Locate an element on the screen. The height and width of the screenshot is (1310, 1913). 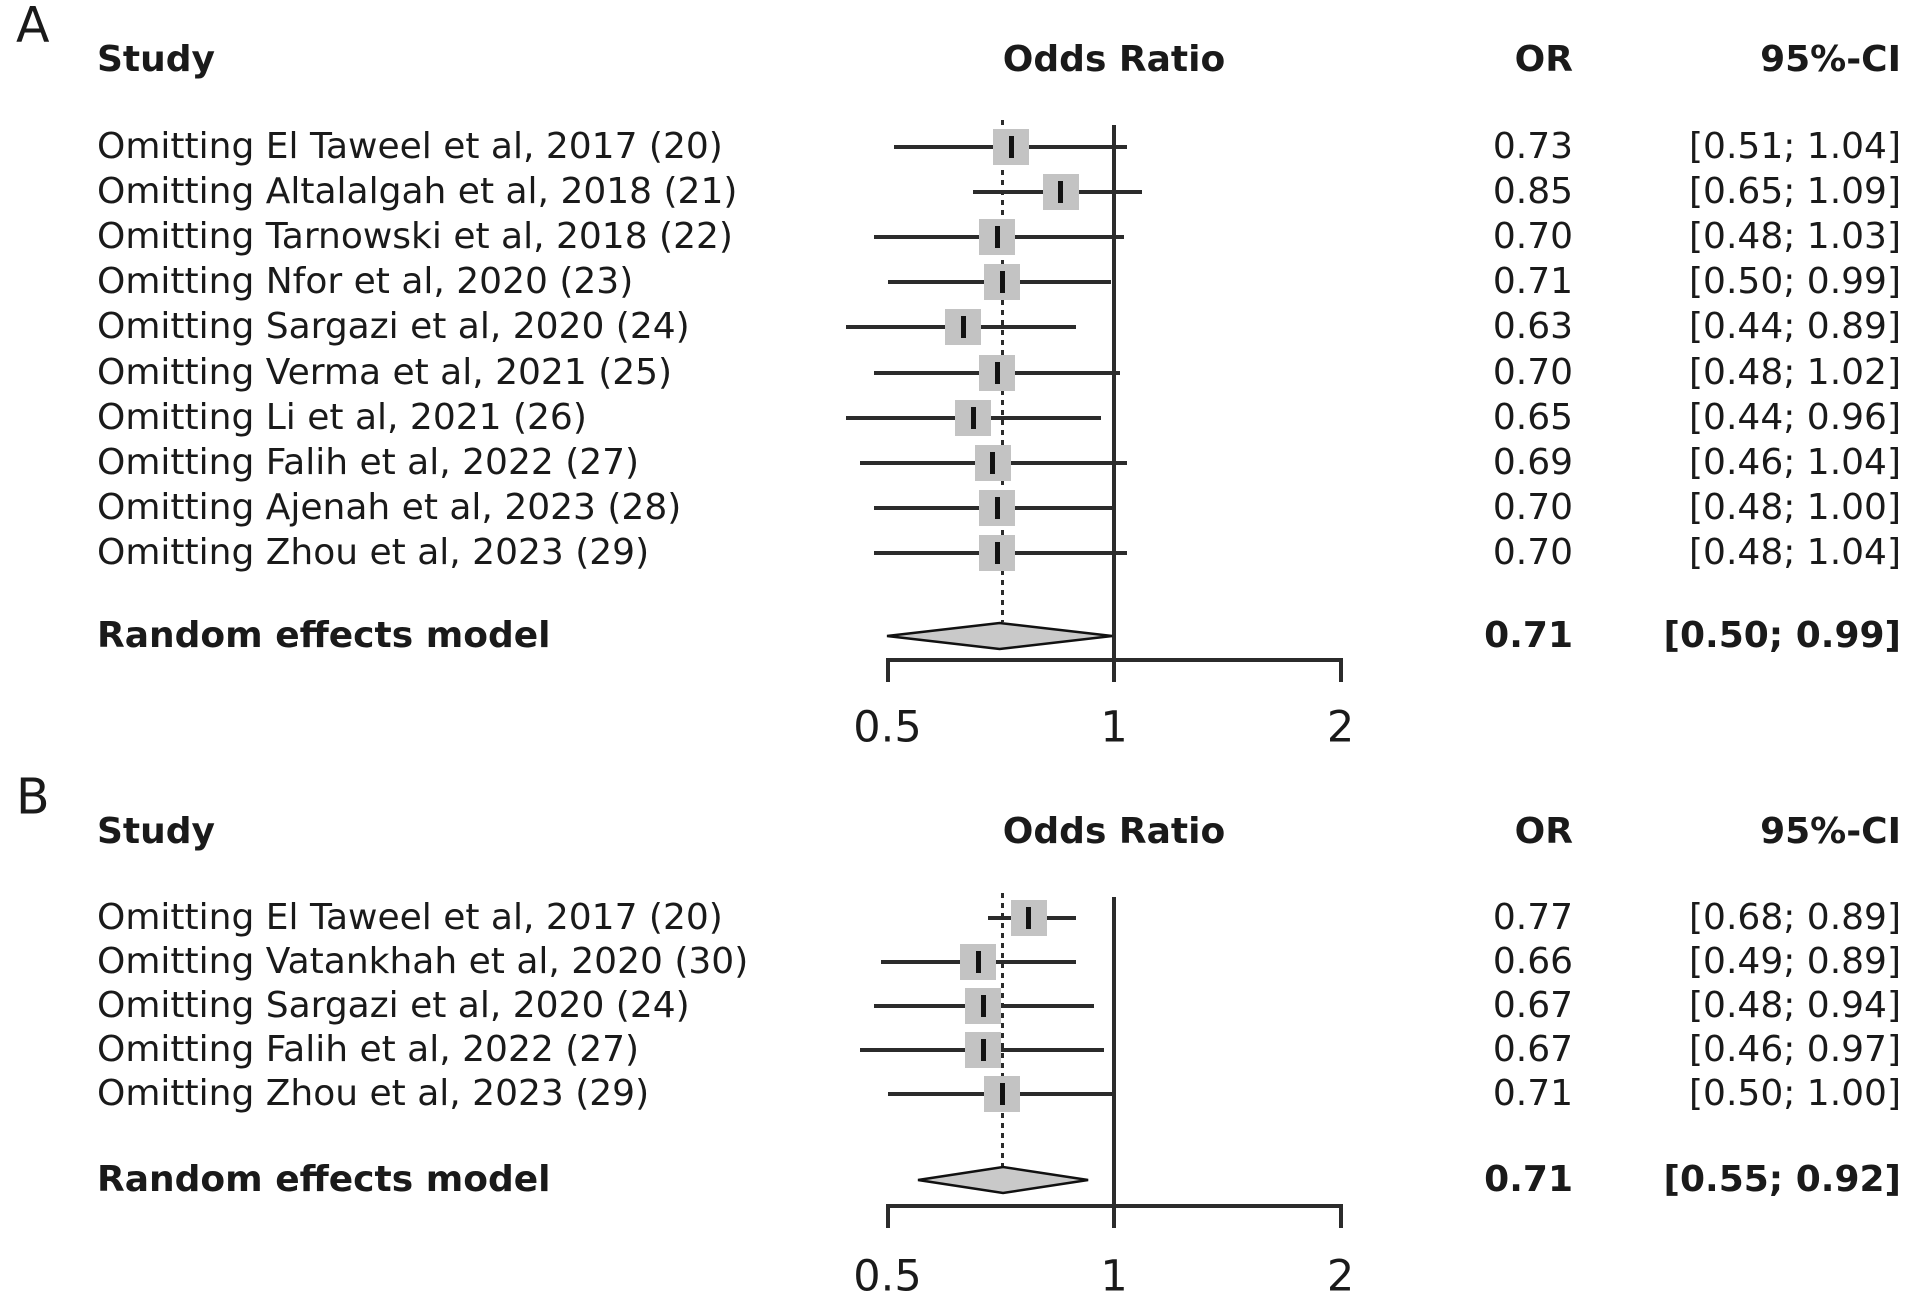
panel-b-odds-ratio-column-header: Odds Ratio is located at coordinates (1114, 831).